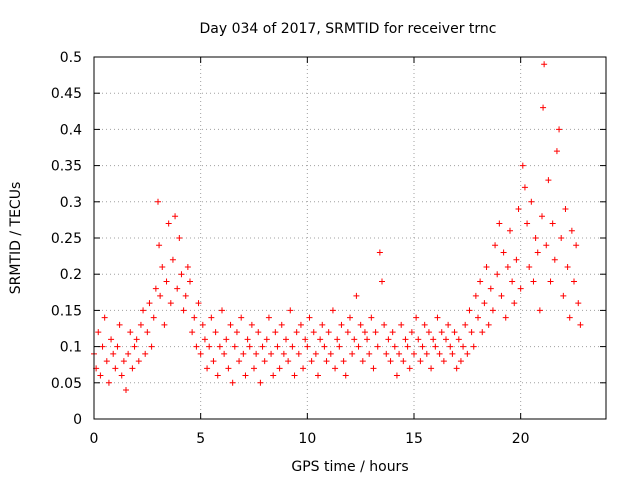 This screenshot has width=640, height=480. I want to click on x-tick-label: 10, so click(307, 439).